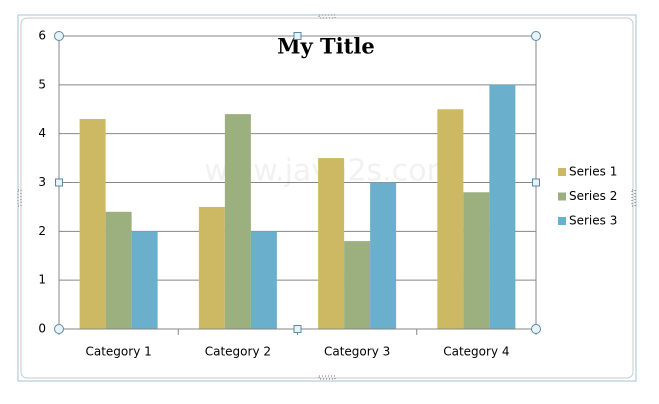 This screenshot has width=659, height=404. What do you see at coordinates (593, 196) in the screenshot?
I see `legend-label: Series 2` at bounding box center [593, 196].